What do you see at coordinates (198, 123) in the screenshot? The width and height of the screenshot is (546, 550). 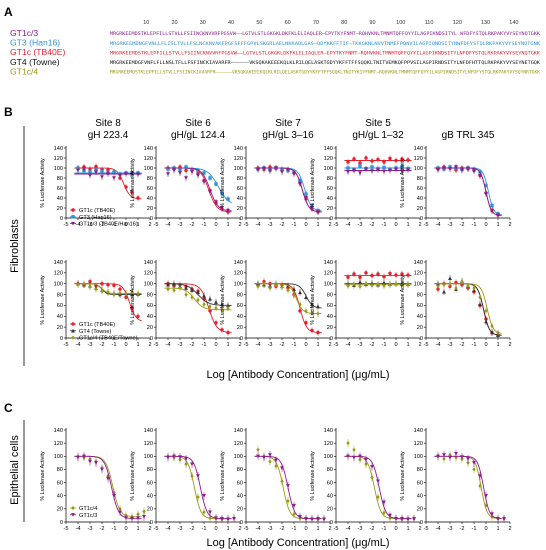 I see `column-header-site: Site 6` at bounding box center [198, 123].